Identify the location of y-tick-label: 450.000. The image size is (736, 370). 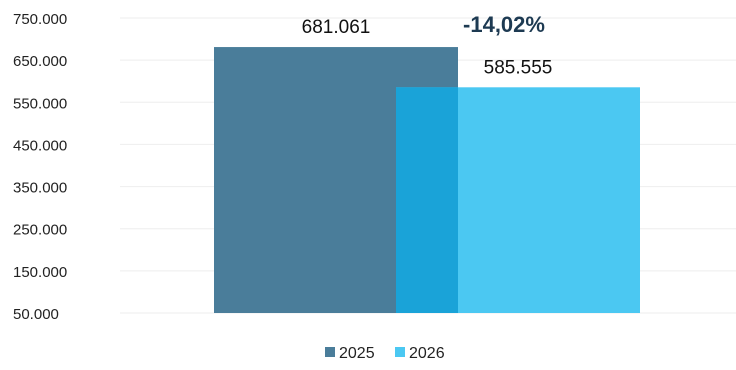
(40, 145).